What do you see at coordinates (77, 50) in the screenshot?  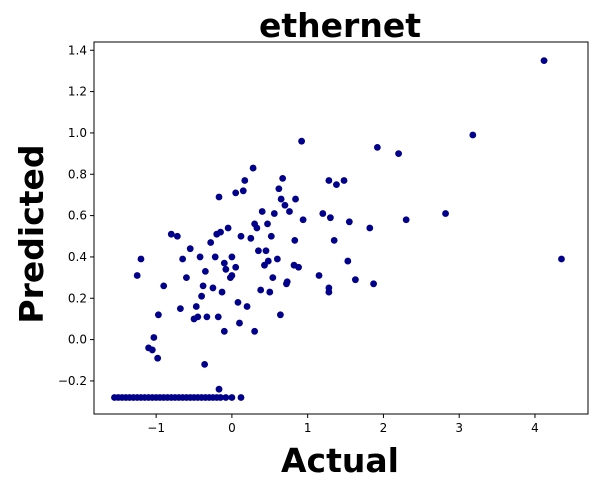 I see `y-tick-label: 1.4` at bounding box center [77, 50].